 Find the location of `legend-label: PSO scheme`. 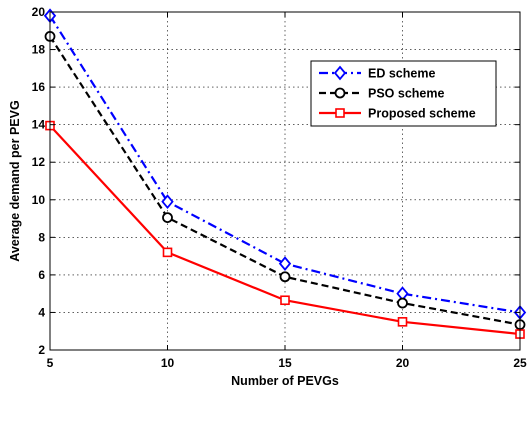

legend-label: PSO scheme is located at coordinates (406, 94).